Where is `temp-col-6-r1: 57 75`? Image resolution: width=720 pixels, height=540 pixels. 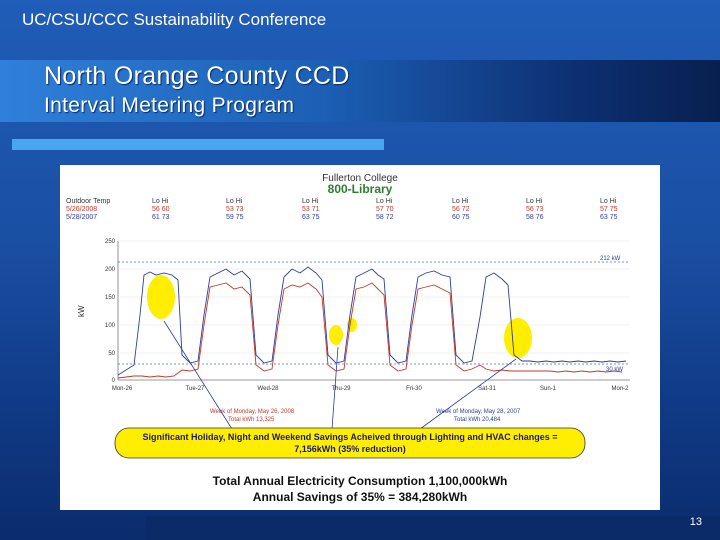 temp-col-6-r1: 57 75 is located at coordinates (609, 209).